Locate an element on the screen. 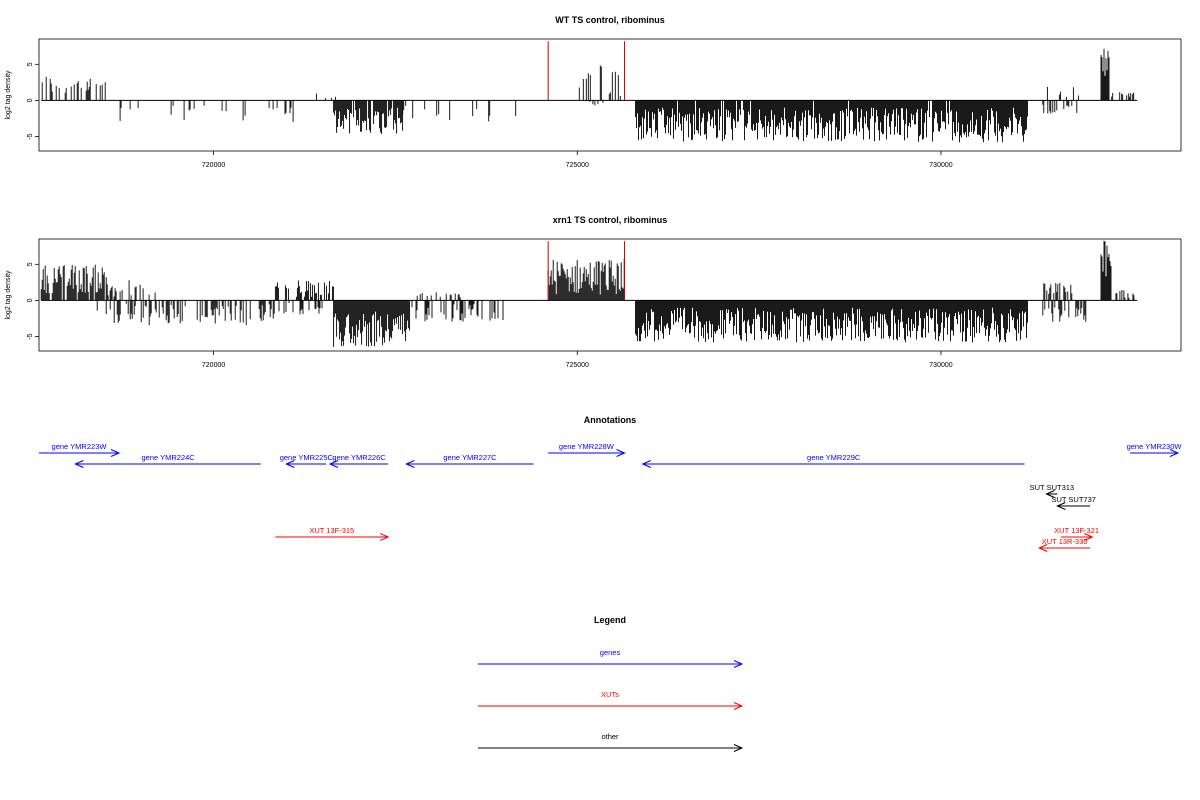 Image resolution: width=1200 pixels, height=800 pixels. legend-item: XUTs is located at coordinates (611, 700).